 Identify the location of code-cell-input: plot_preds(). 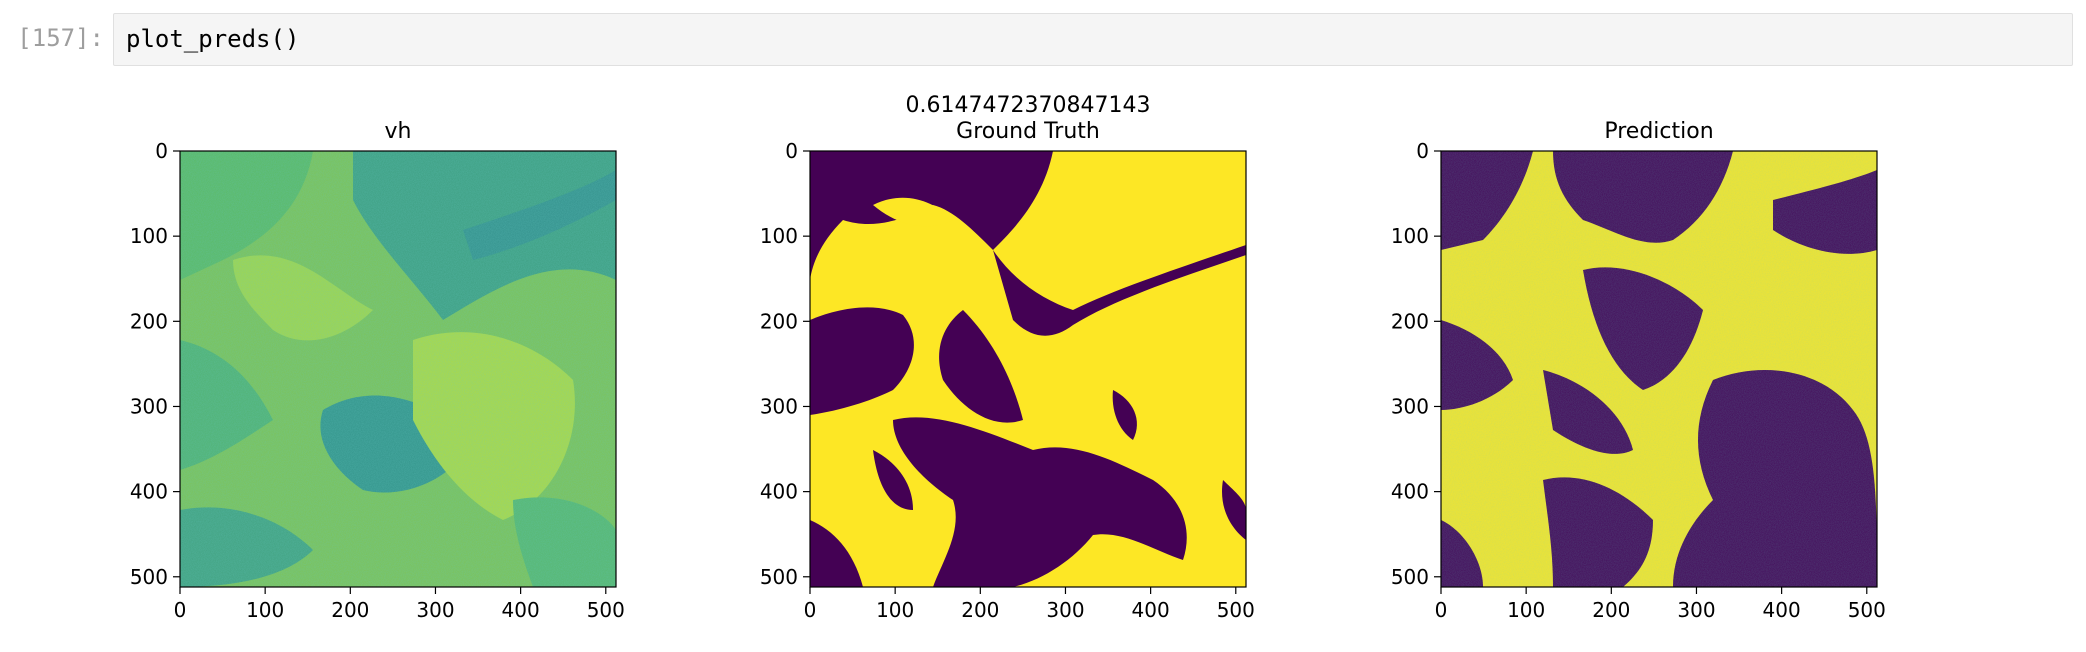
(1093, 39).